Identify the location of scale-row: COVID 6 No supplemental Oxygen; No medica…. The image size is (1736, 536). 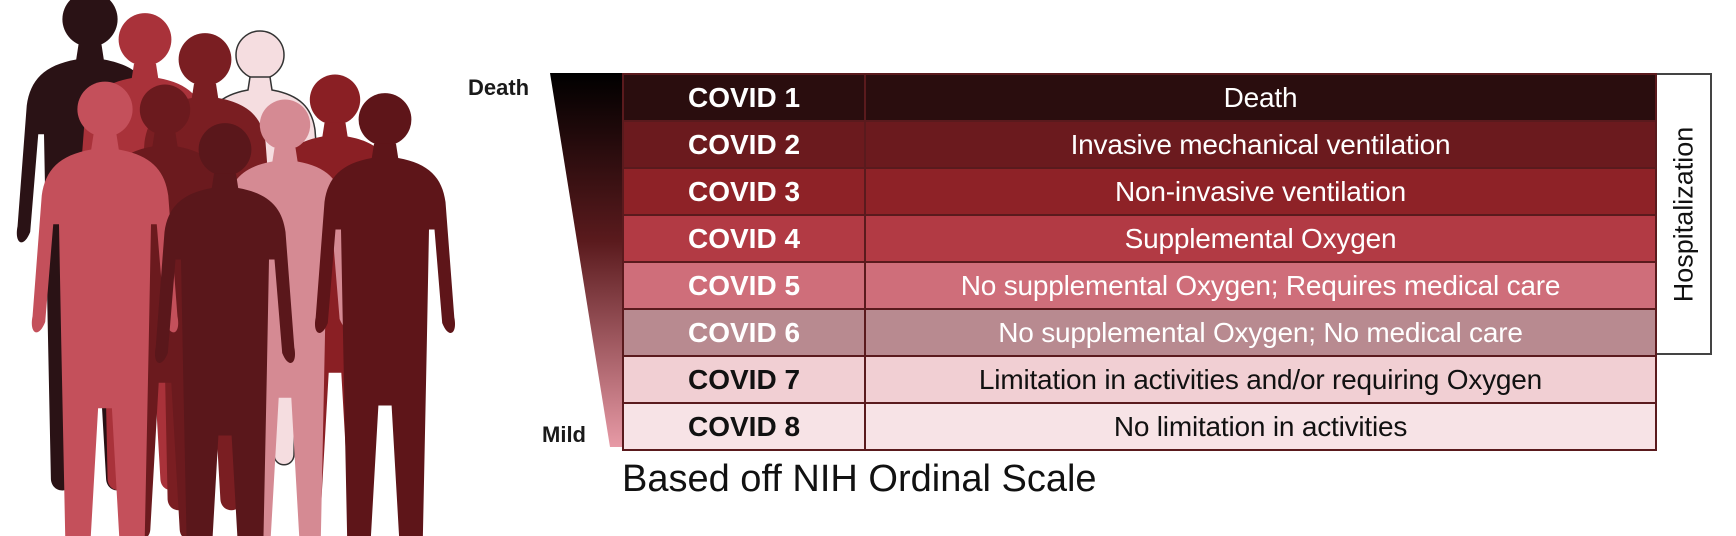
(1139, 332).